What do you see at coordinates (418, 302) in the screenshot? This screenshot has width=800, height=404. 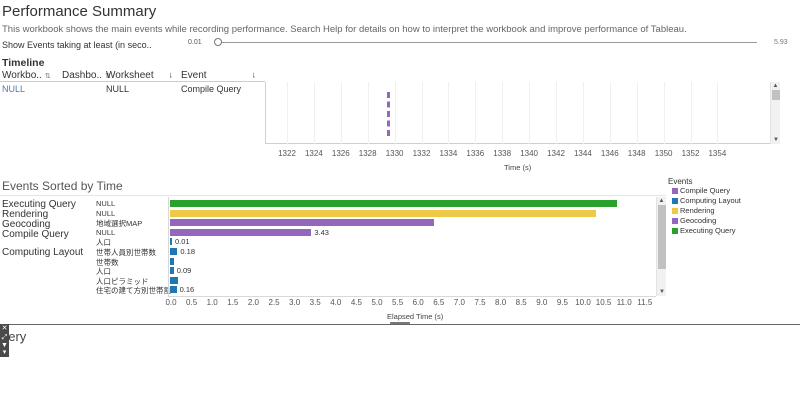 I see `events-tick-label: 6.0` at bounding box center [418, 302].